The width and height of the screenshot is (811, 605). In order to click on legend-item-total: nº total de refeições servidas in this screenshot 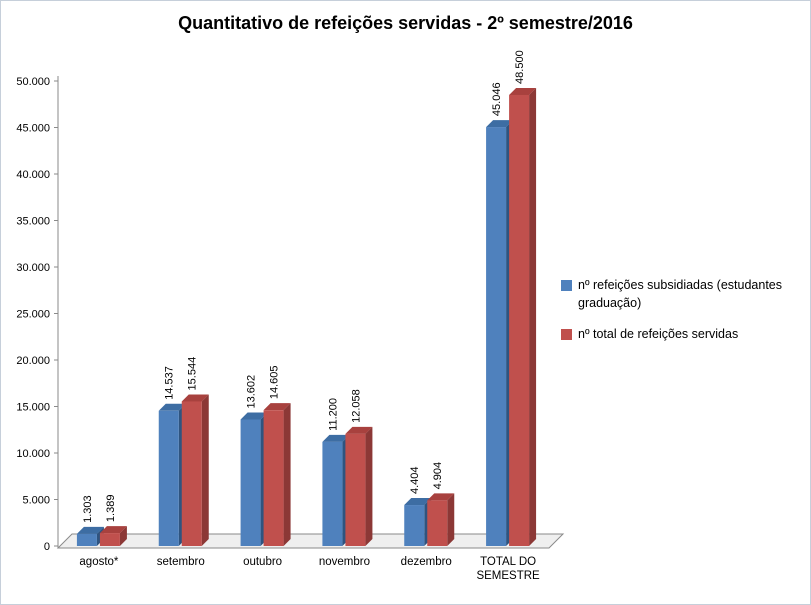, I will do `click(684, 335)`.